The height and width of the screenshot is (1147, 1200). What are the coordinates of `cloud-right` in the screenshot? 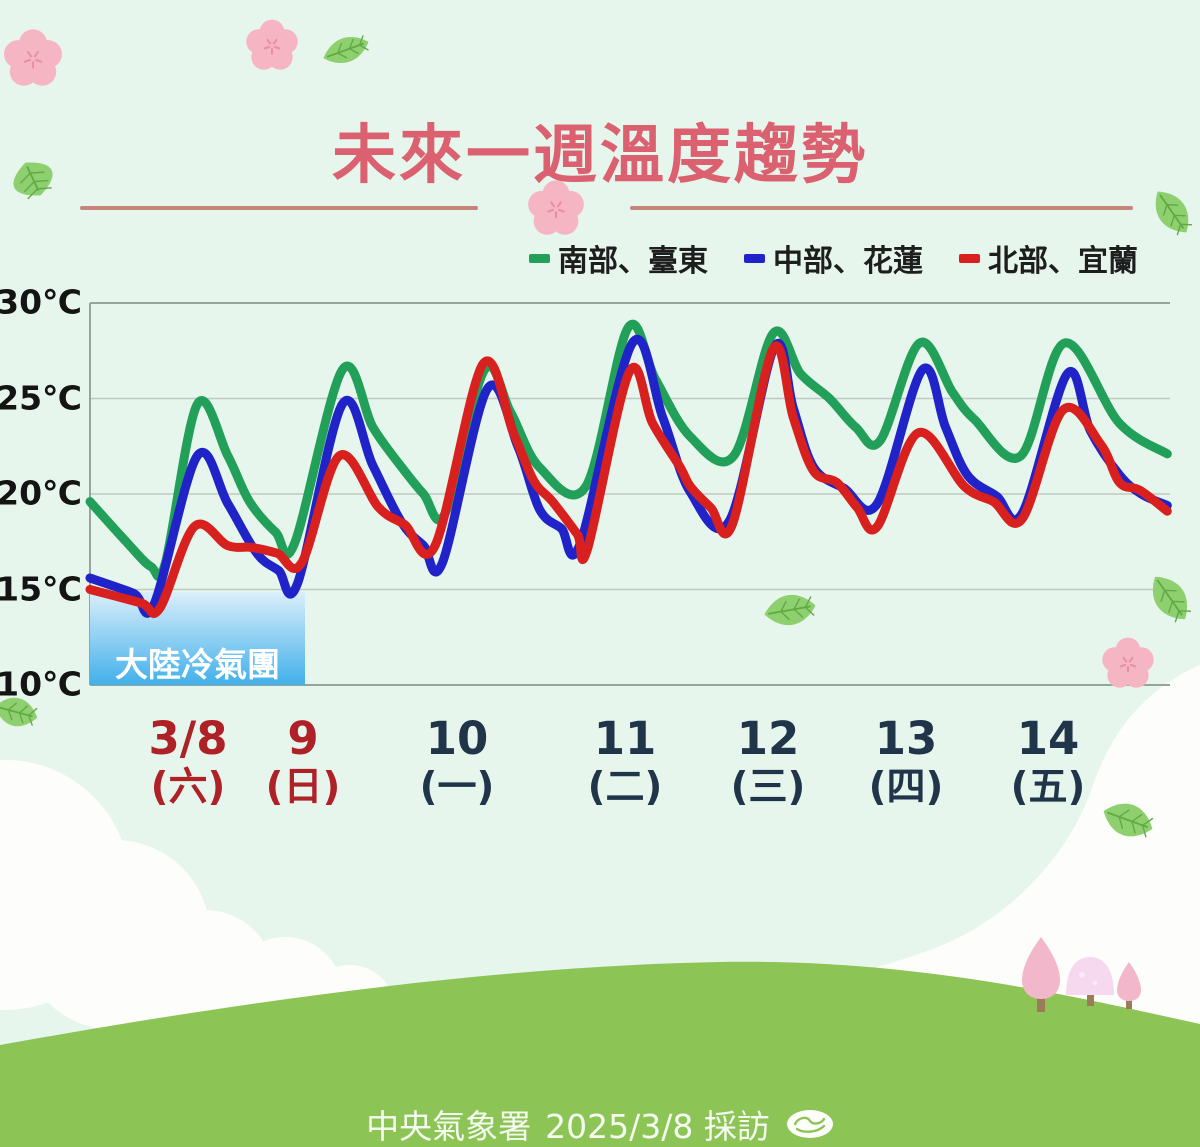 It's located at (1016, 858).